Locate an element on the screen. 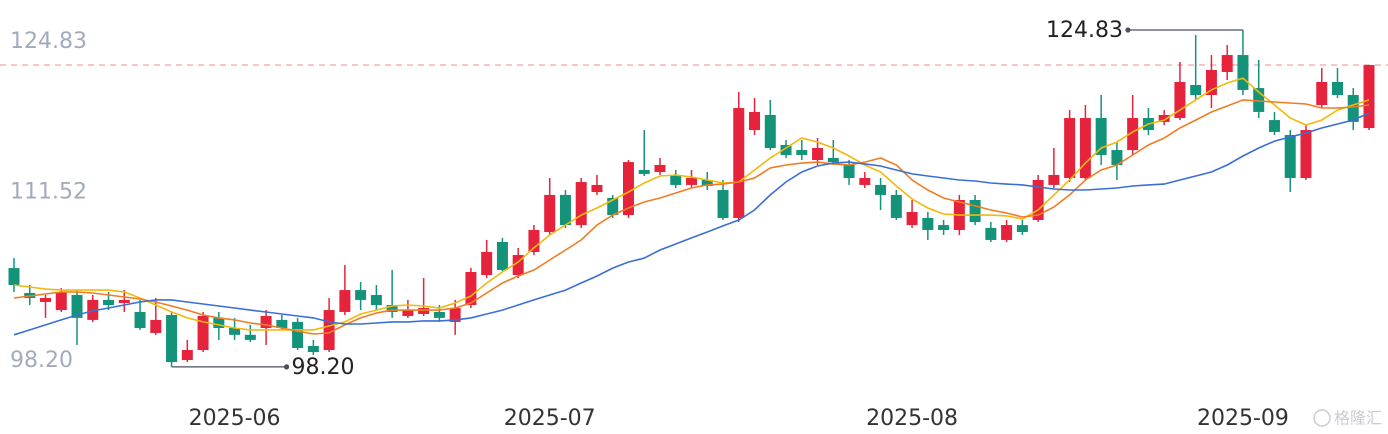 This screenshot has width=1388, height=434. annotation-label: 98.20 is located at coordinates (323, 367).